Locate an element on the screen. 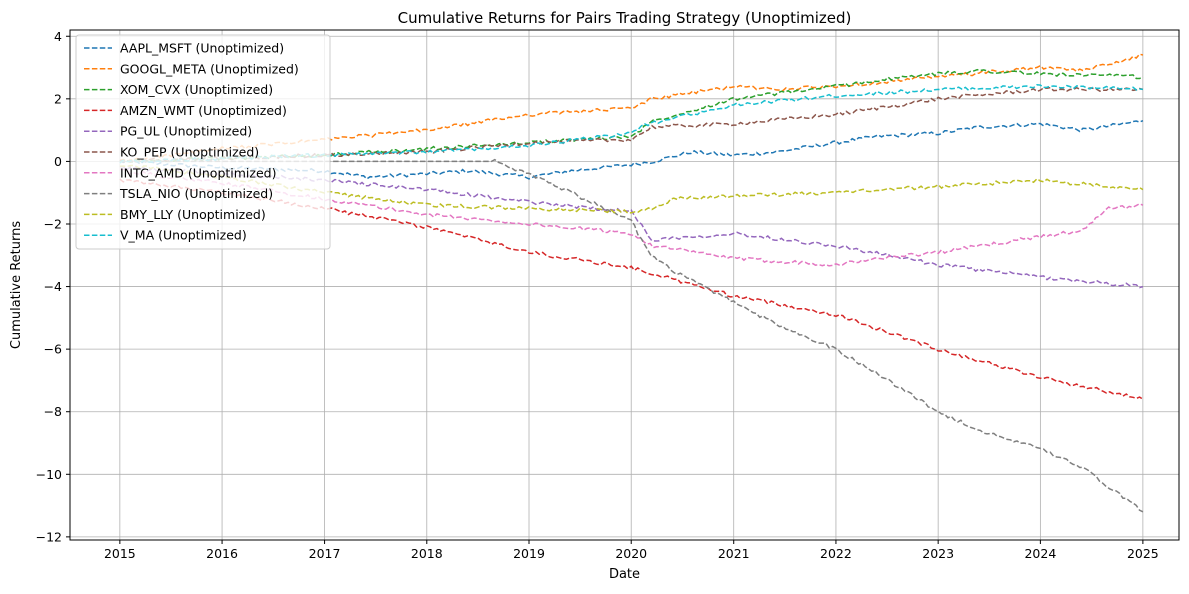  y-tick-label: −2 is located at coordinates (53, 223).